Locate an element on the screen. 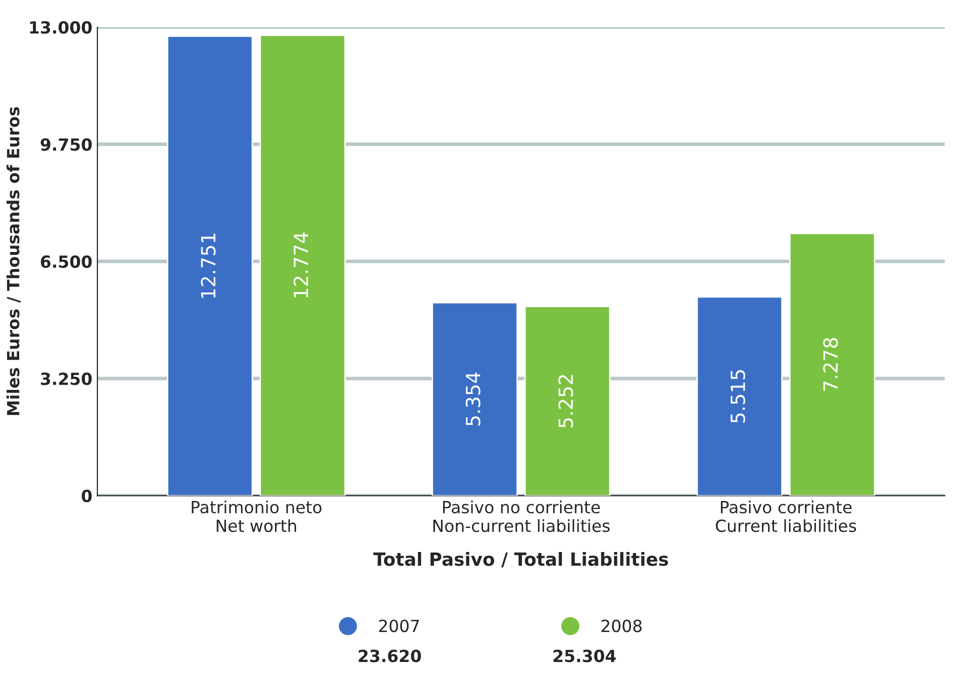 This screenshot has height=679, width=974. x-tick-label: Pasivo no corriente Non-current liabilities is located at coordinates (521, 516).